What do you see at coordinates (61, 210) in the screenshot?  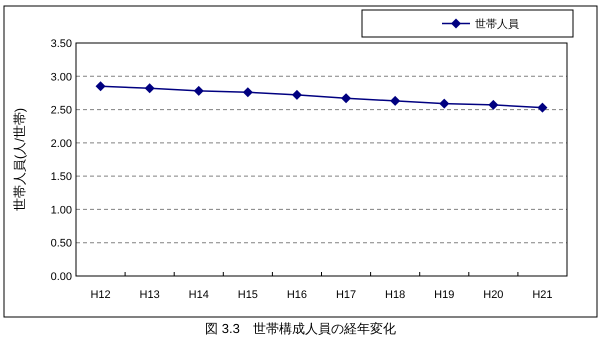 I see `y-tick-label: 1.00` at bounding box center [61, 210].